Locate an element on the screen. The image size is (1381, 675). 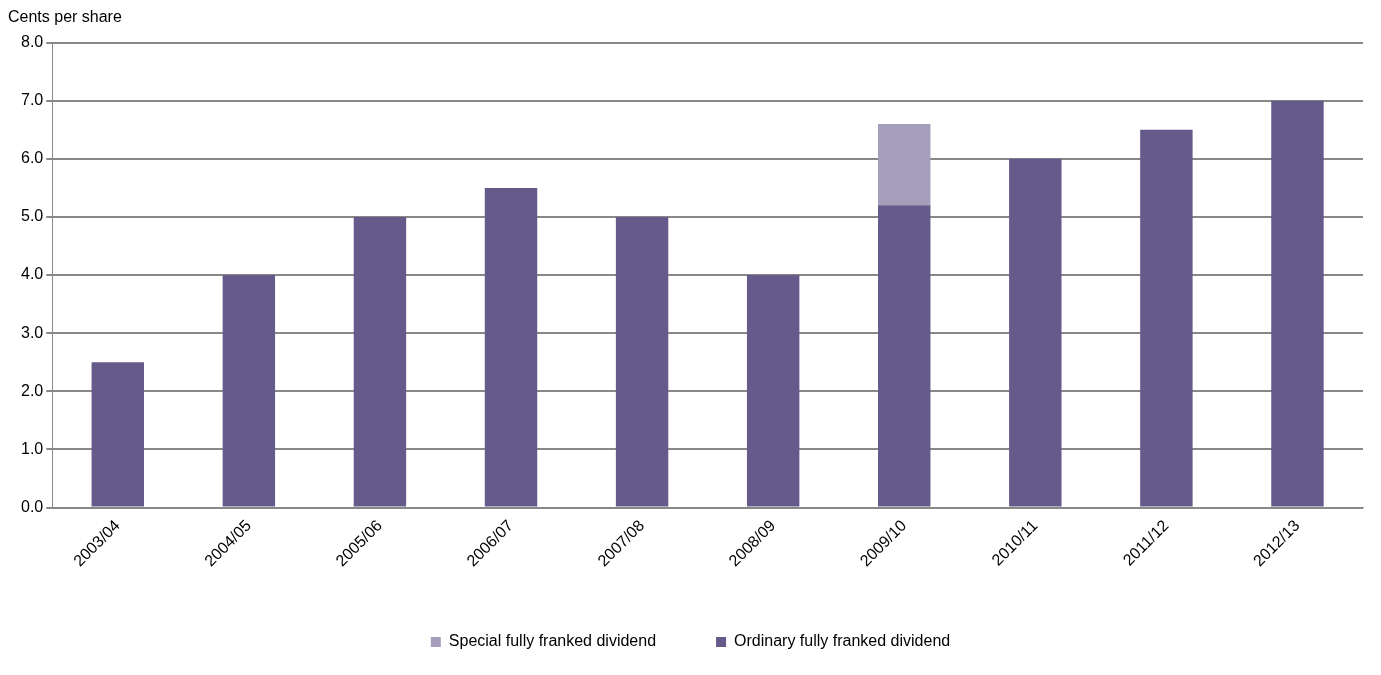
y-tick-label: 7.0 is located at coordinates (32, 100).